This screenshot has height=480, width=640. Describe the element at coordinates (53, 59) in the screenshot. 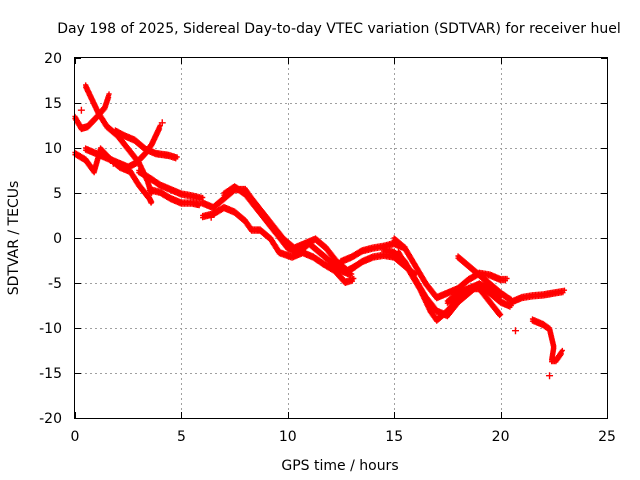

I see `y-tick-label: 20` at that location.